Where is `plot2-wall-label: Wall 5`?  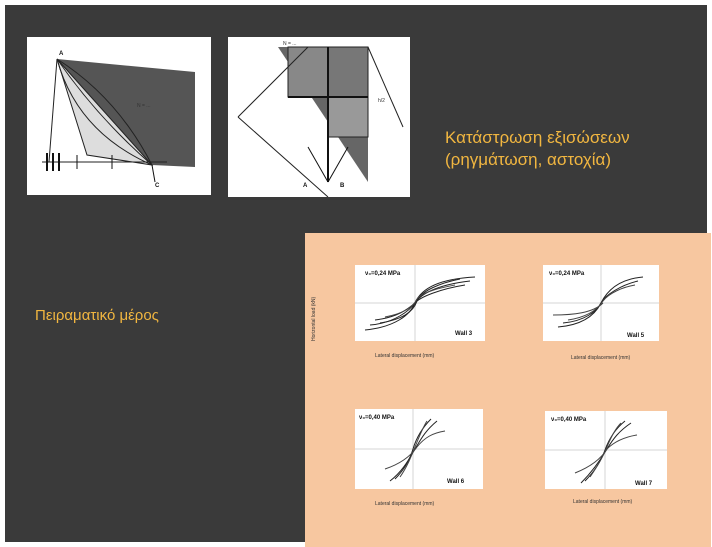
plot2-wall-label: Wall 5 is located at coordinates (636, 336).